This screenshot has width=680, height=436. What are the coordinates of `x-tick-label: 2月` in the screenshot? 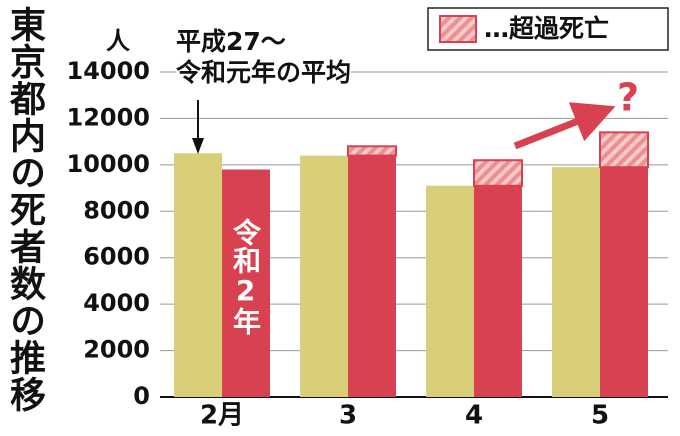 It's located at (222, 416).